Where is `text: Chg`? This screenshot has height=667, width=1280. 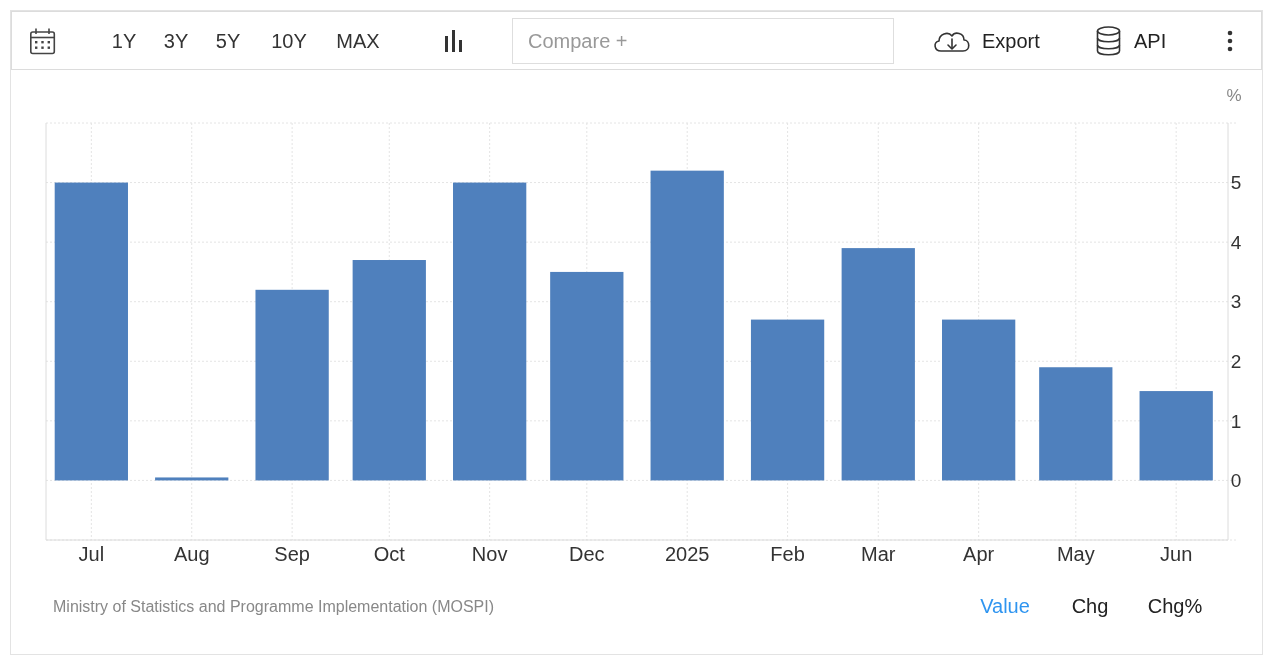
text: Chg is located at coordinates (1090, 606).